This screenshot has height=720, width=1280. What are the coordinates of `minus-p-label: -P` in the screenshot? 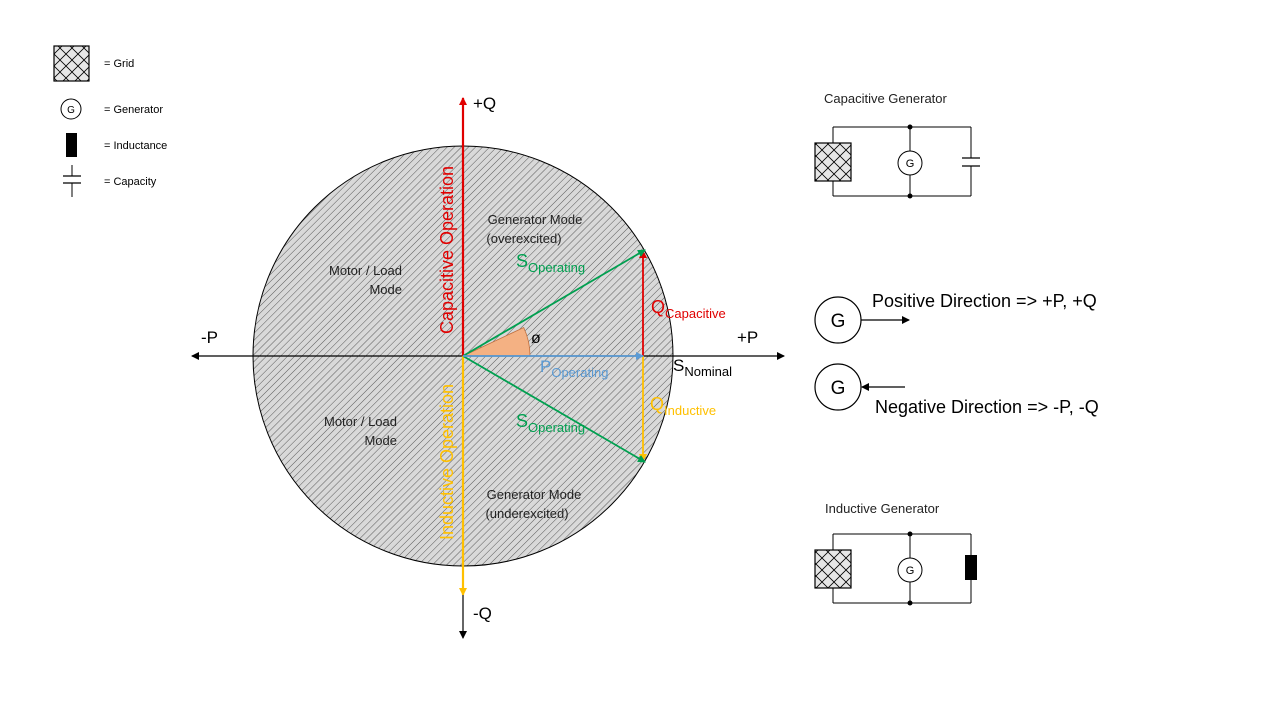 It's located at (209, 337).